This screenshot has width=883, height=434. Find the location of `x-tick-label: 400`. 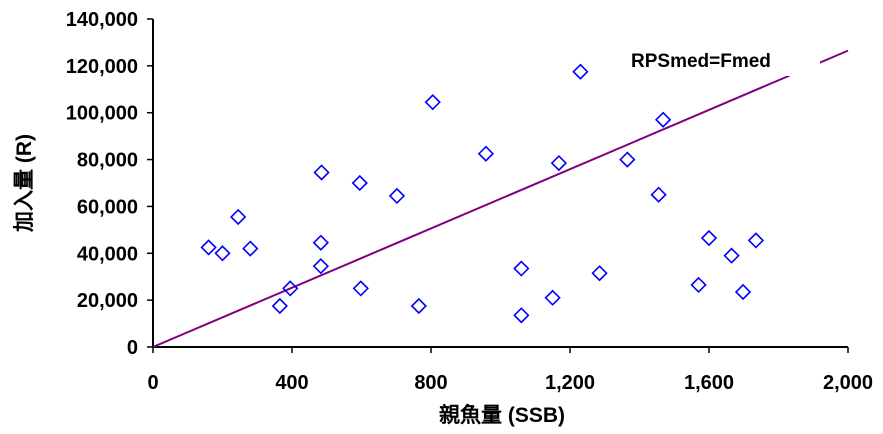

x-tick-label: 400 is located at coordinates (291, 383).